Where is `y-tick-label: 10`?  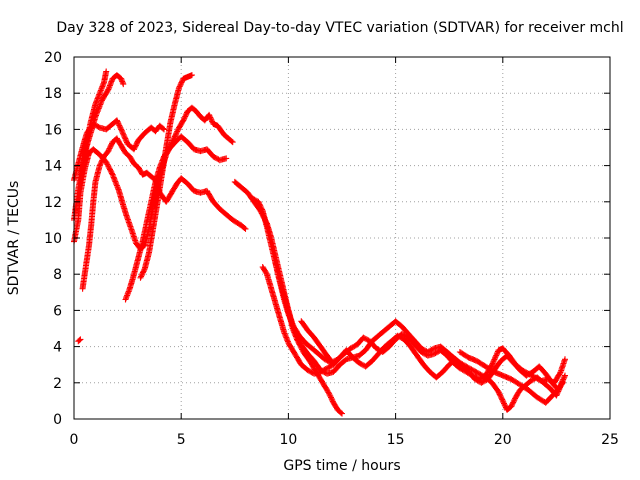
y-tick-label: 10 is located at coordinates (53, 239).